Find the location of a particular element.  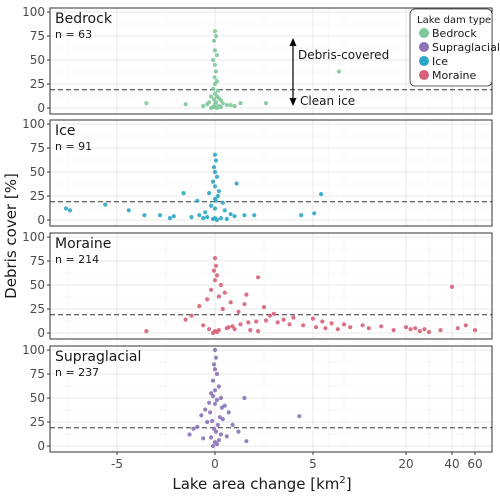

annotation-debris-covered-label: Debris-covered is located at coordinates (343, 55).